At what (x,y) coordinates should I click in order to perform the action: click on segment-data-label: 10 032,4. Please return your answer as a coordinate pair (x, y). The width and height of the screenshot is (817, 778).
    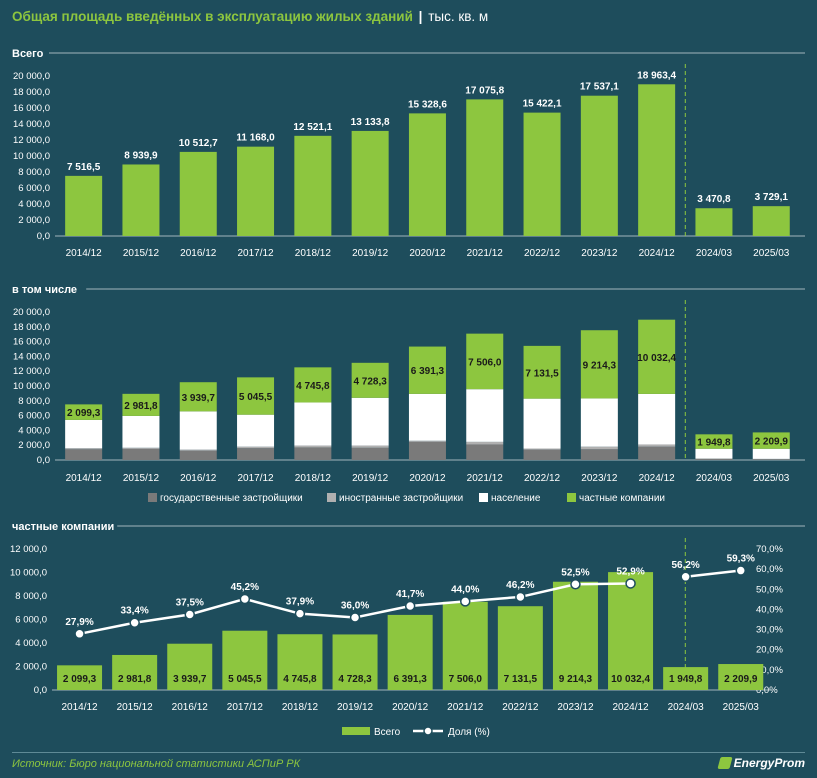
    Looking at the image, I should click on (656, 358).